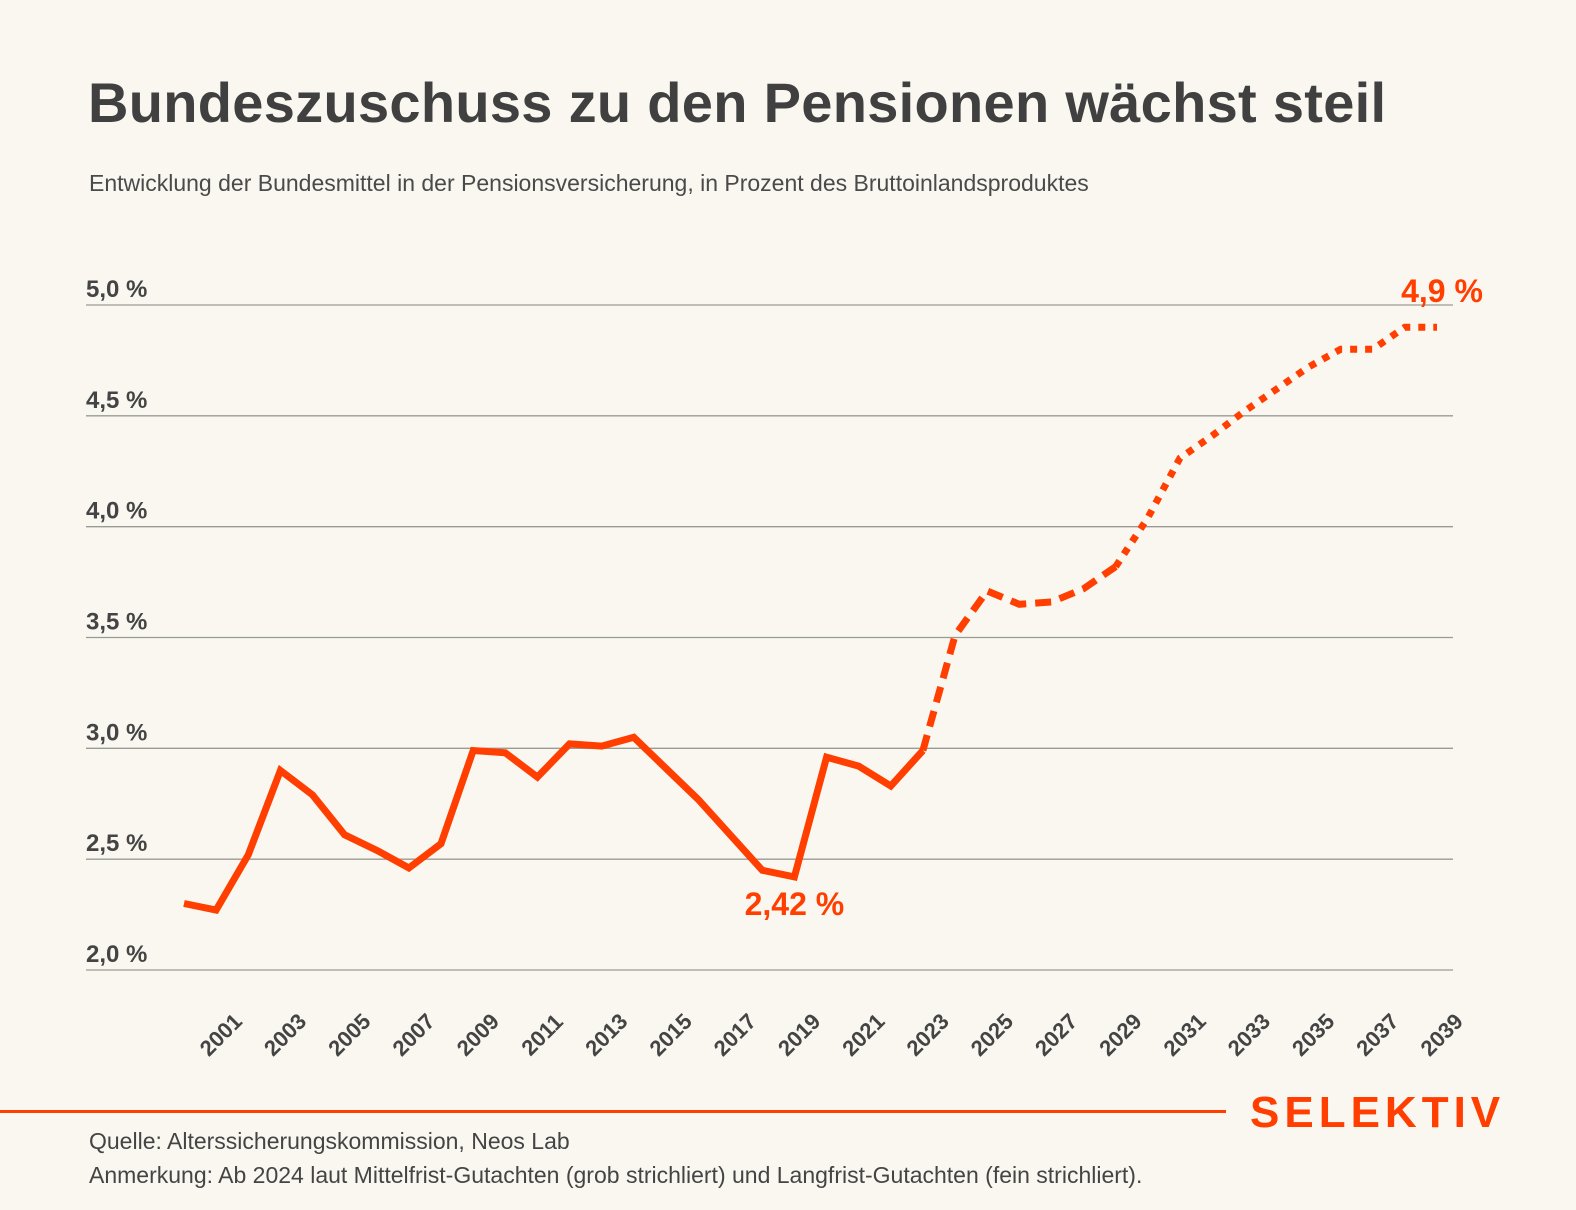 The height and width of the screenshot is (1210, 1576). Describe the element at coordinates (1442, 1035) in the screenshot. I see `x-tick-label: 2039` at that location.